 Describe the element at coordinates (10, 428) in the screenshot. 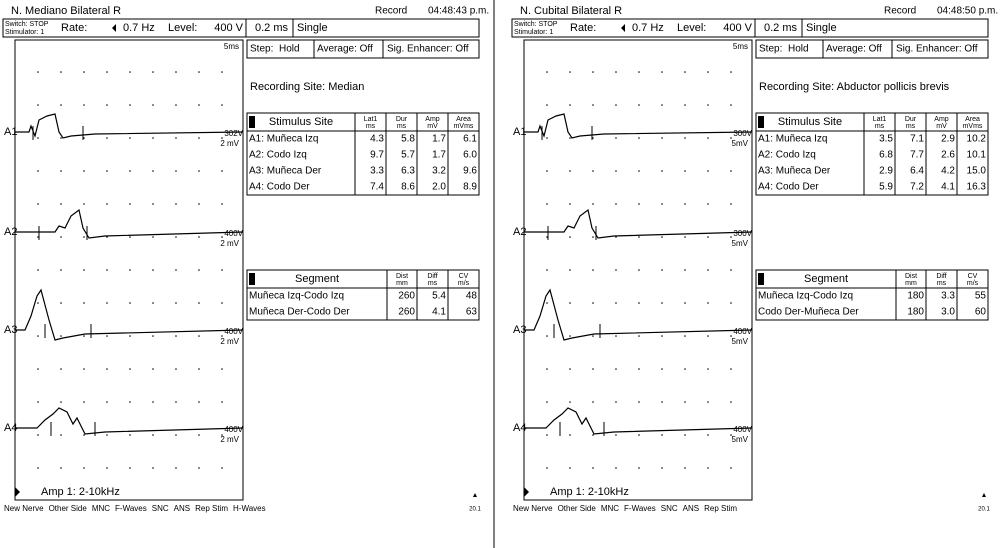

I see `trace-label: A4` at that location.